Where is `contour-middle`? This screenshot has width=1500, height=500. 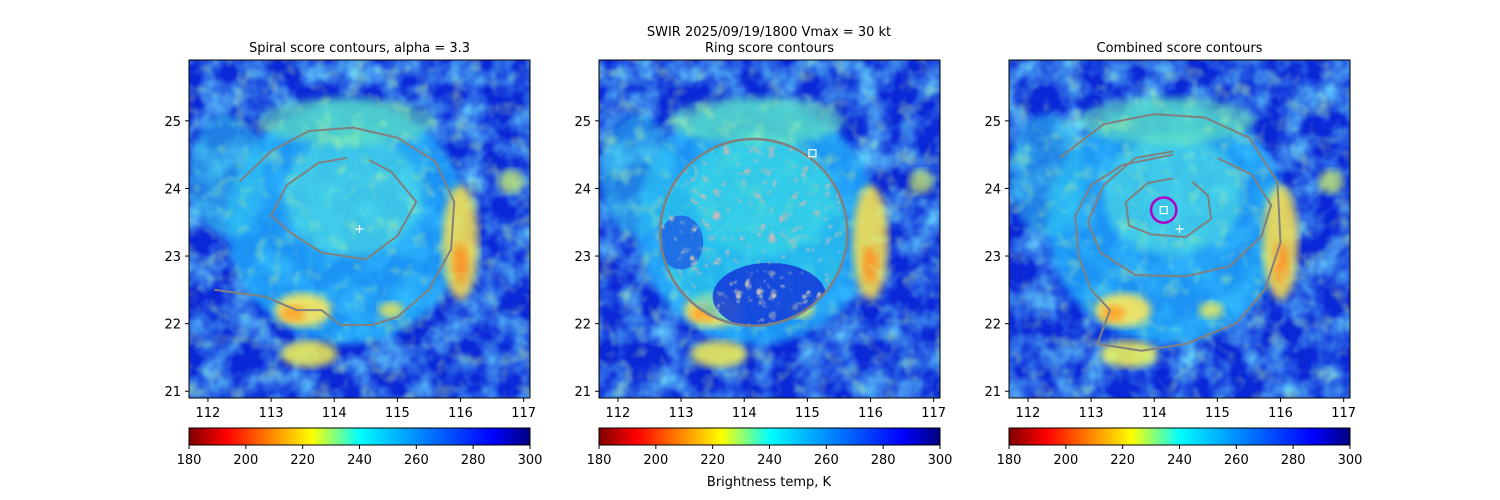
contour-middle is located at coordinates (1179, 214).